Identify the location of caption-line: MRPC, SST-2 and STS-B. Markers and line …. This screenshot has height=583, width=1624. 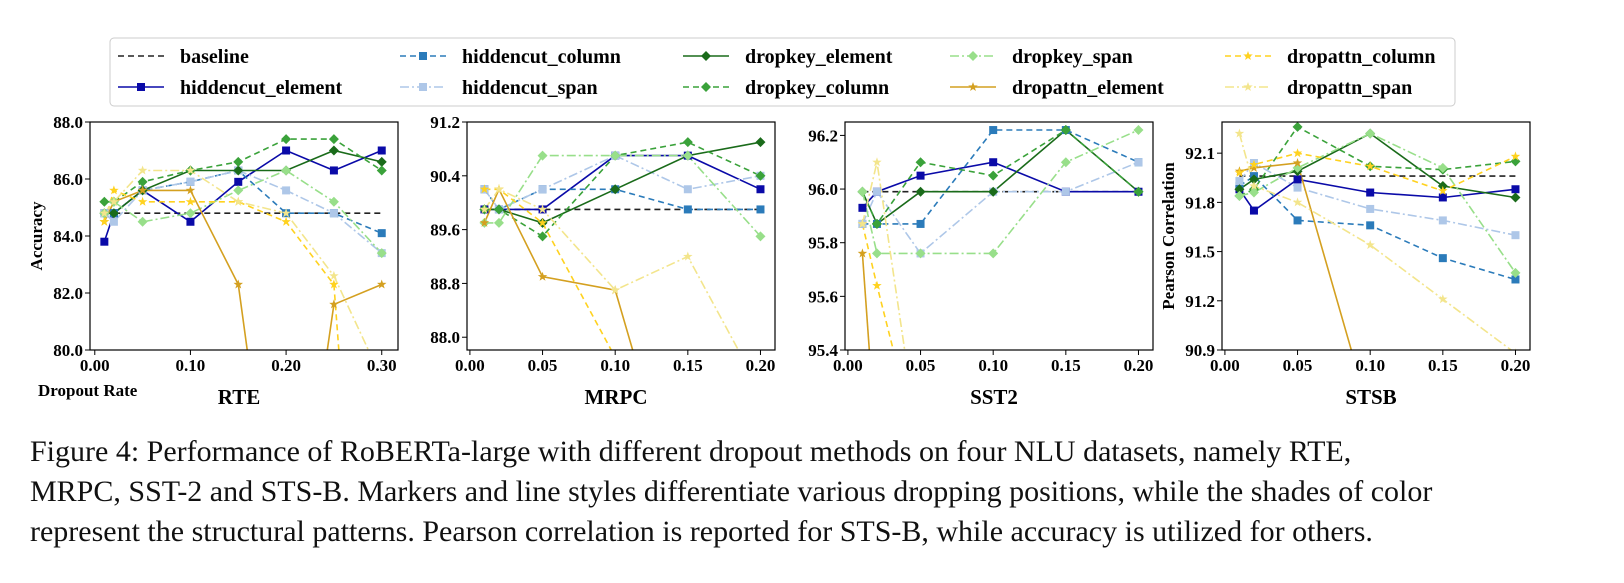
(731, 491).